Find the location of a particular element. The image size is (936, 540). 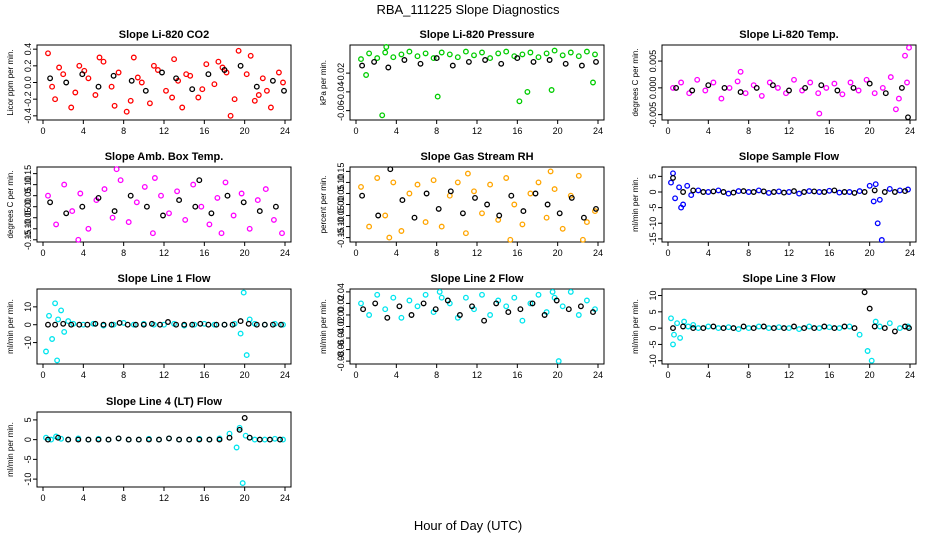

panel-title: Slope Line 3 Flow is located at coordinates (789, 279).